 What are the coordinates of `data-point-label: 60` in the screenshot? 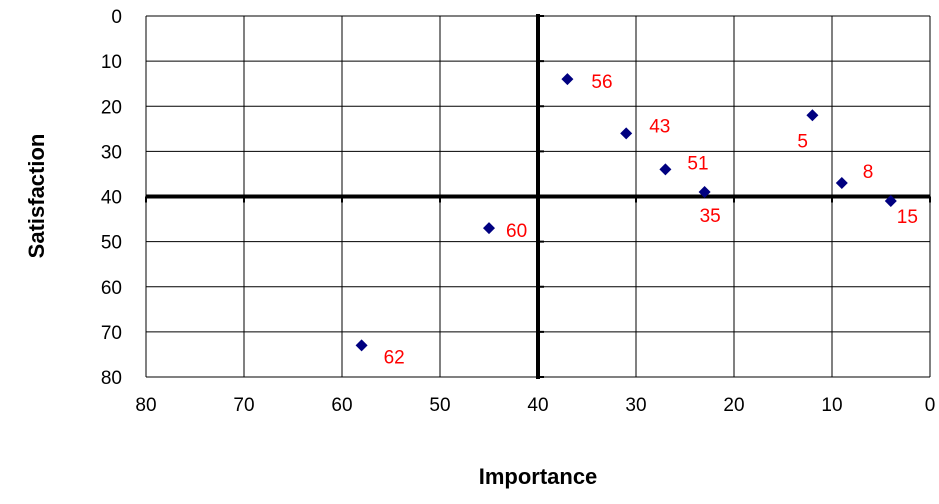 It's located at (516, 231).